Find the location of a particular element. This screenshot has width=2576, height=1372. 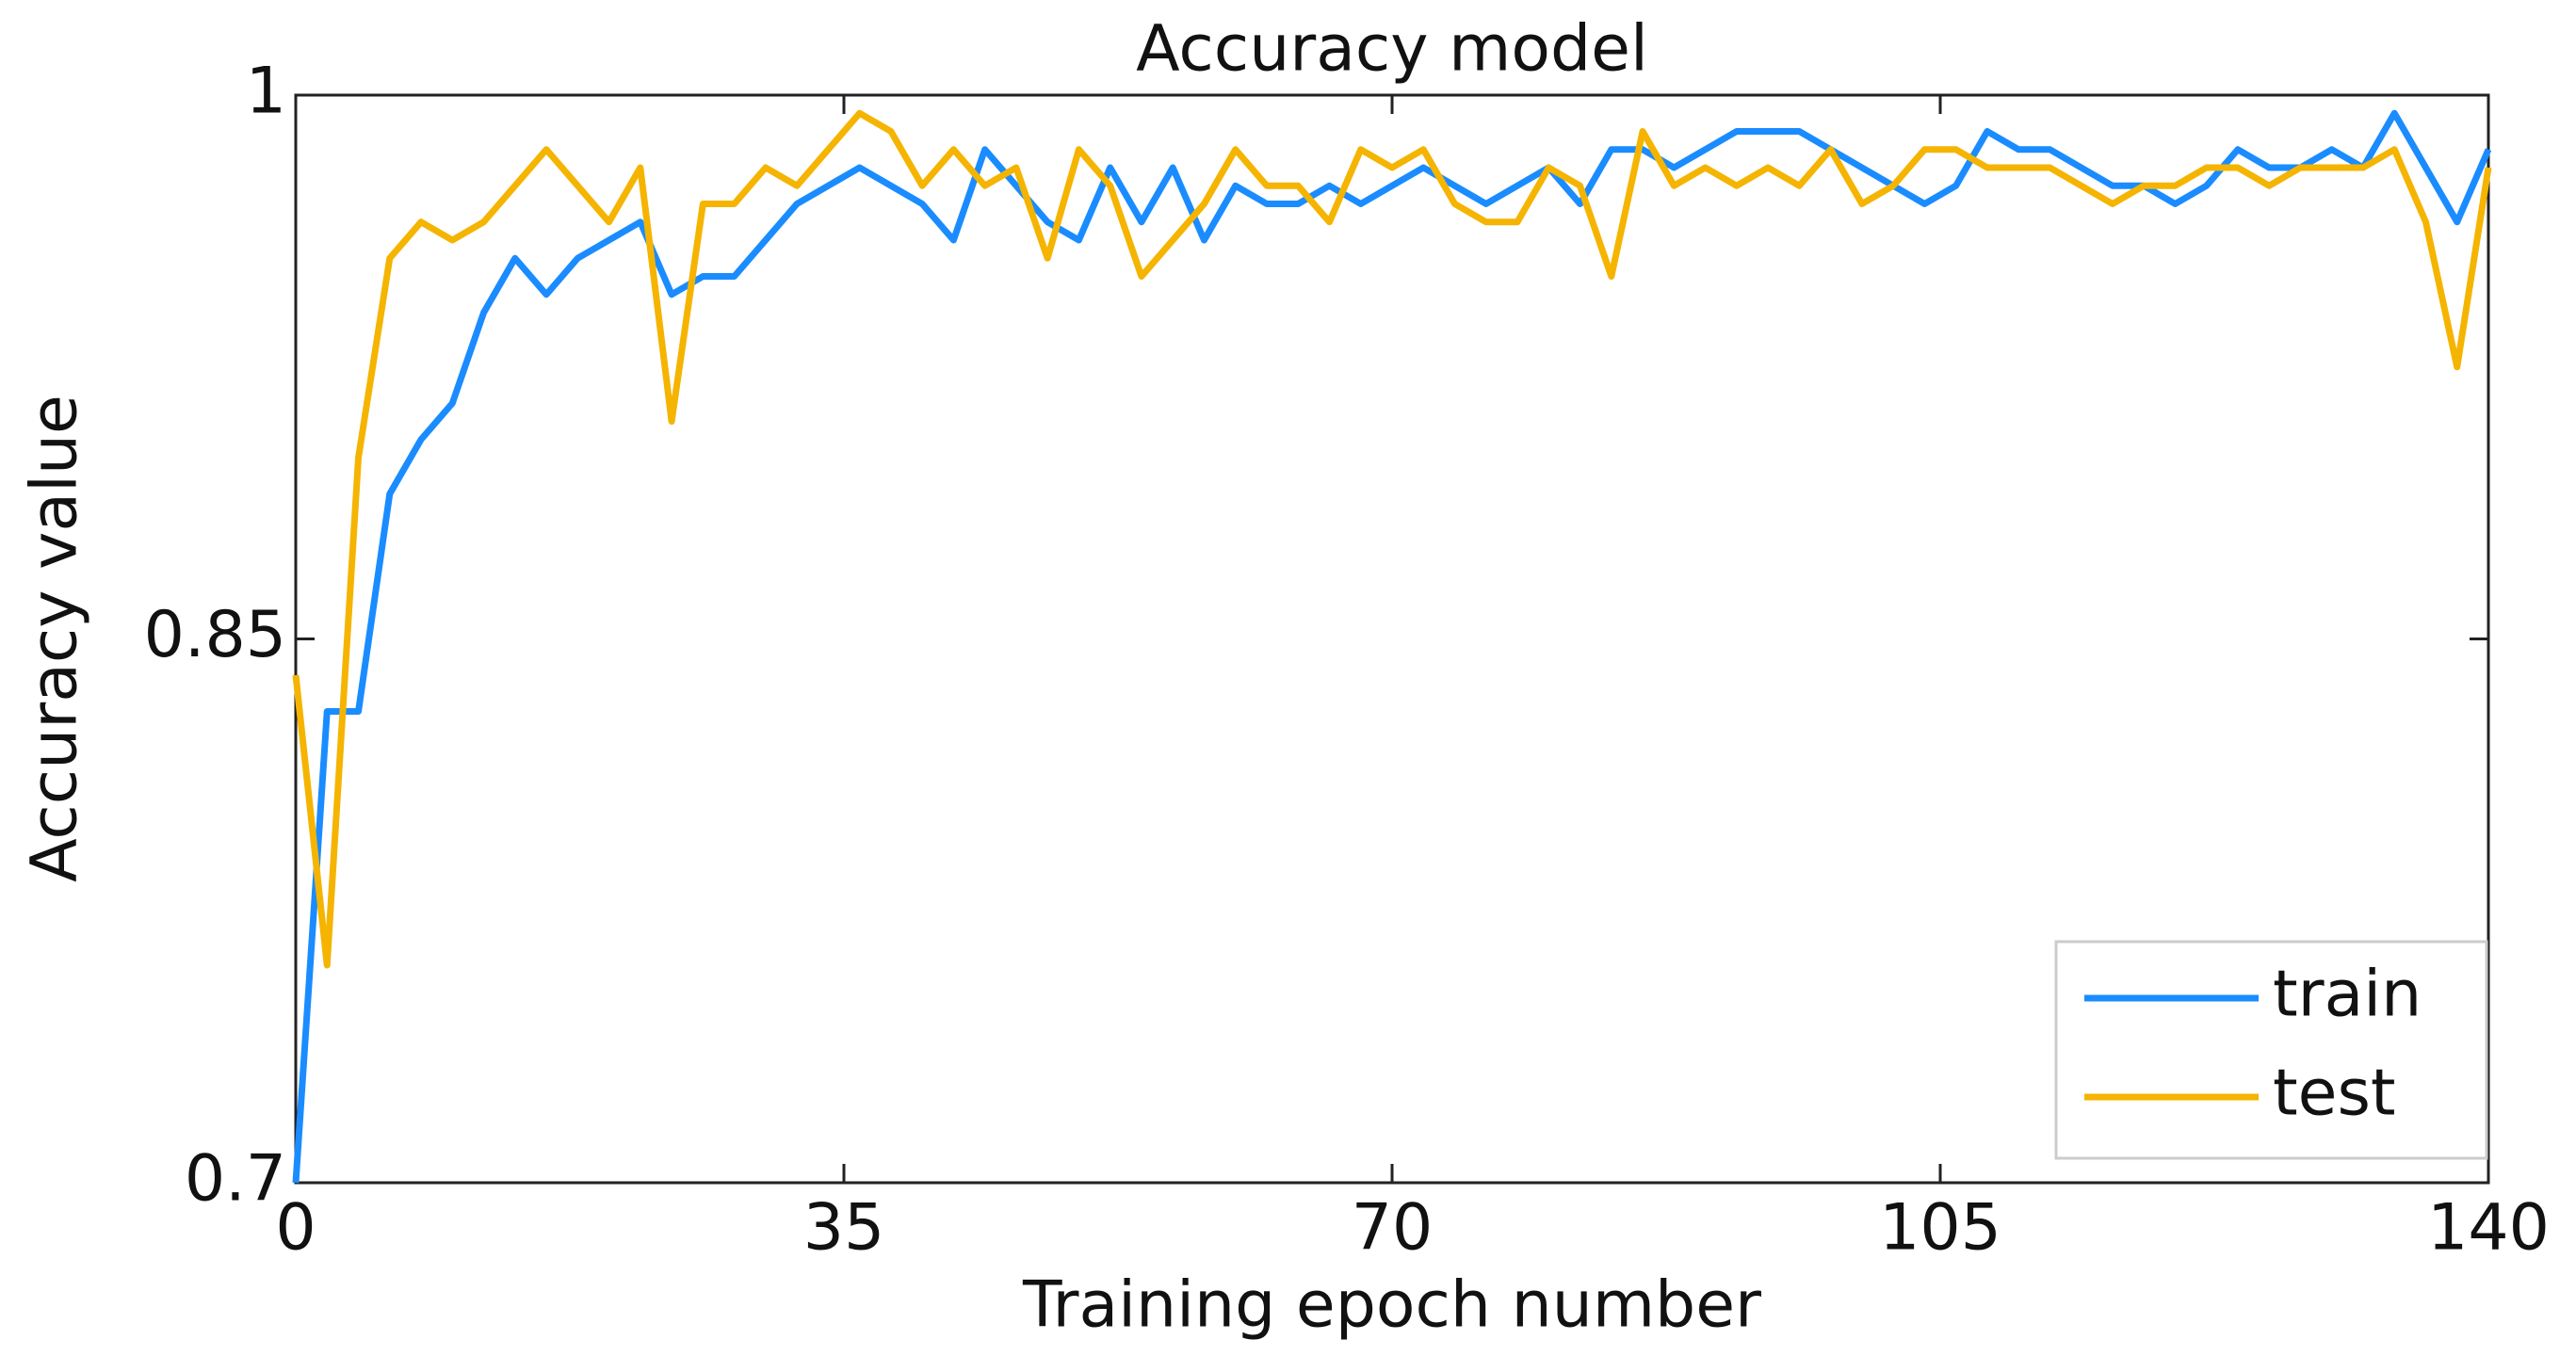

legend-box is located at coordinates (2271, 1050).